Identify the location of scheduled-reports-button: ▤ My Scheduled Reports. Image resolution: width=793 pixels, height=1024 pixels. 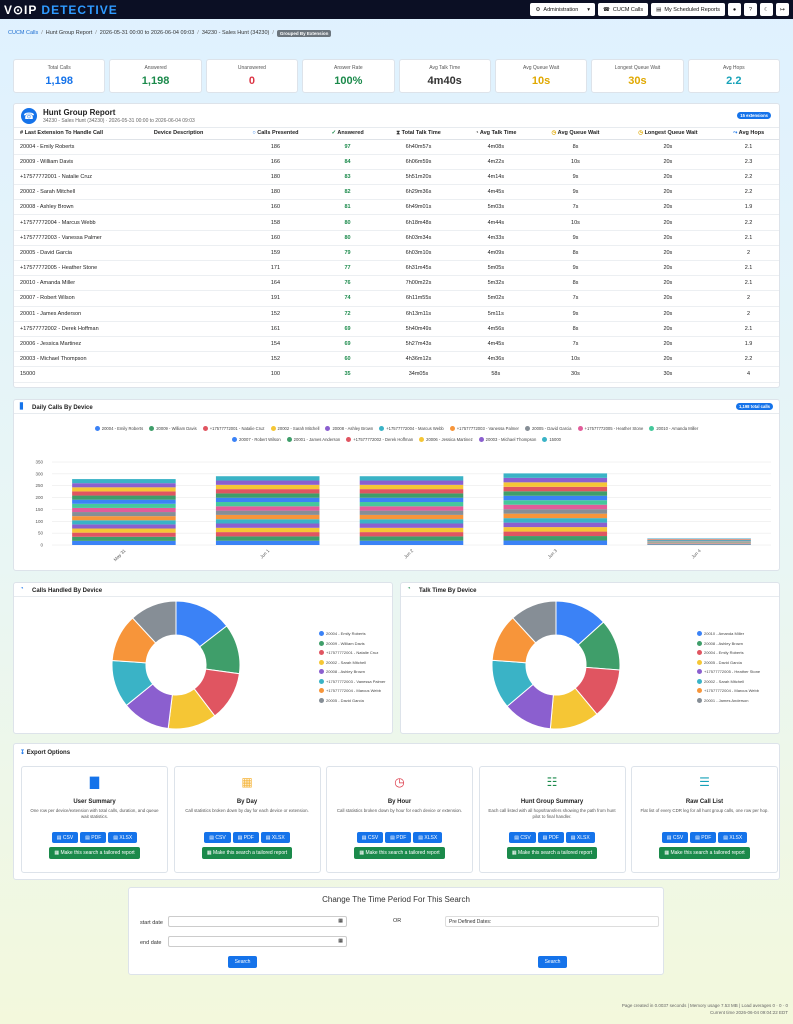
(688, 9).